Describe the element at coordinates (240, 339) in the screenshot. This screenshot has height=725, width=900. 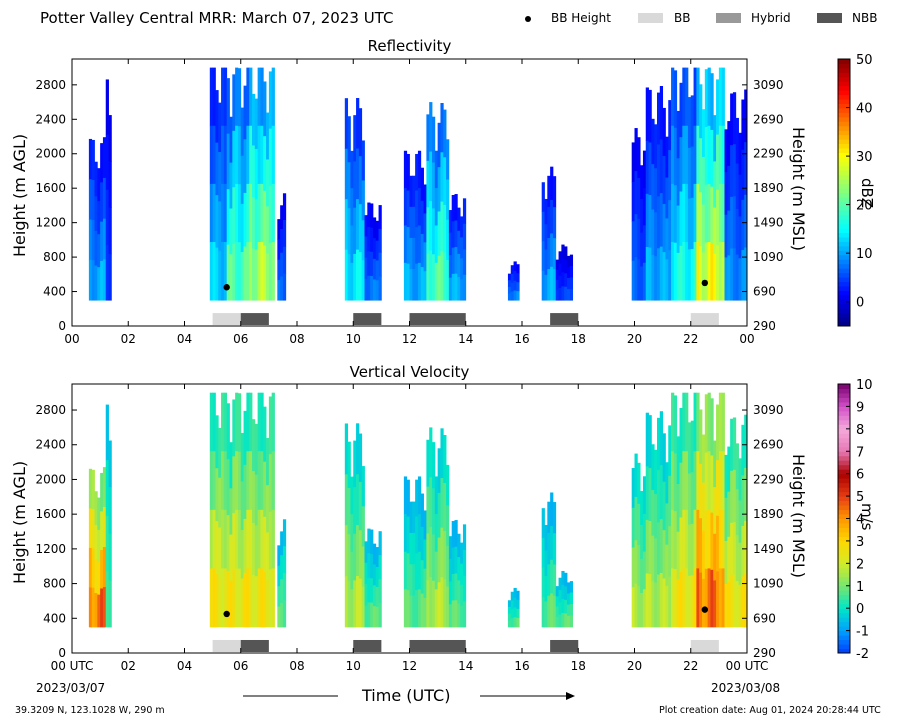
I see `x-tick-label: 06` at that location.